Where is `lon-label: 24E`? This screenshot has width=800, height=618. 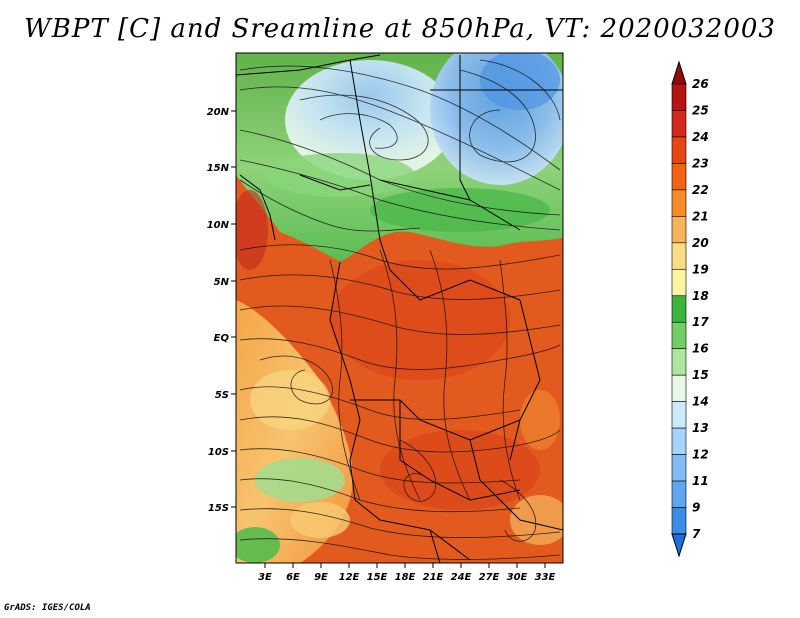 lon-label: 24E is located at coordinates (461, 577).